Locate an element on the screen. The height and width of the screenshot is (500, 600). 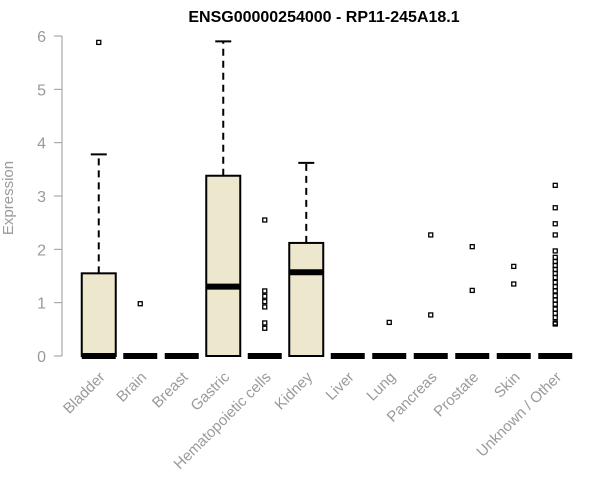
box-brain is located at coordinates (140, 330).